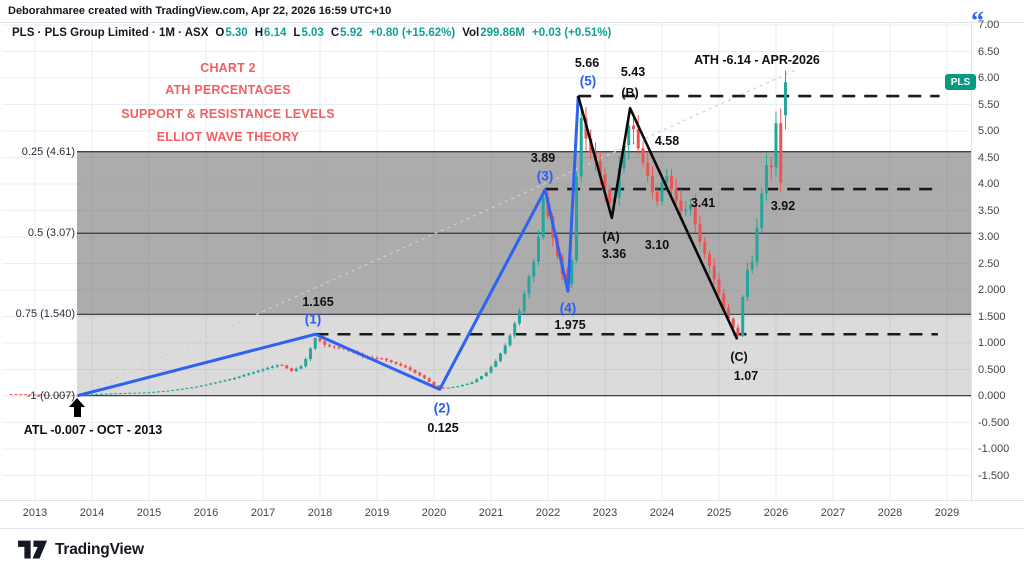 The height and width of the screenshot is (575, 1024). Describe the element at coordinates (833, 513) in the screenshot. I see `time-axis-label: 2027` at that location.